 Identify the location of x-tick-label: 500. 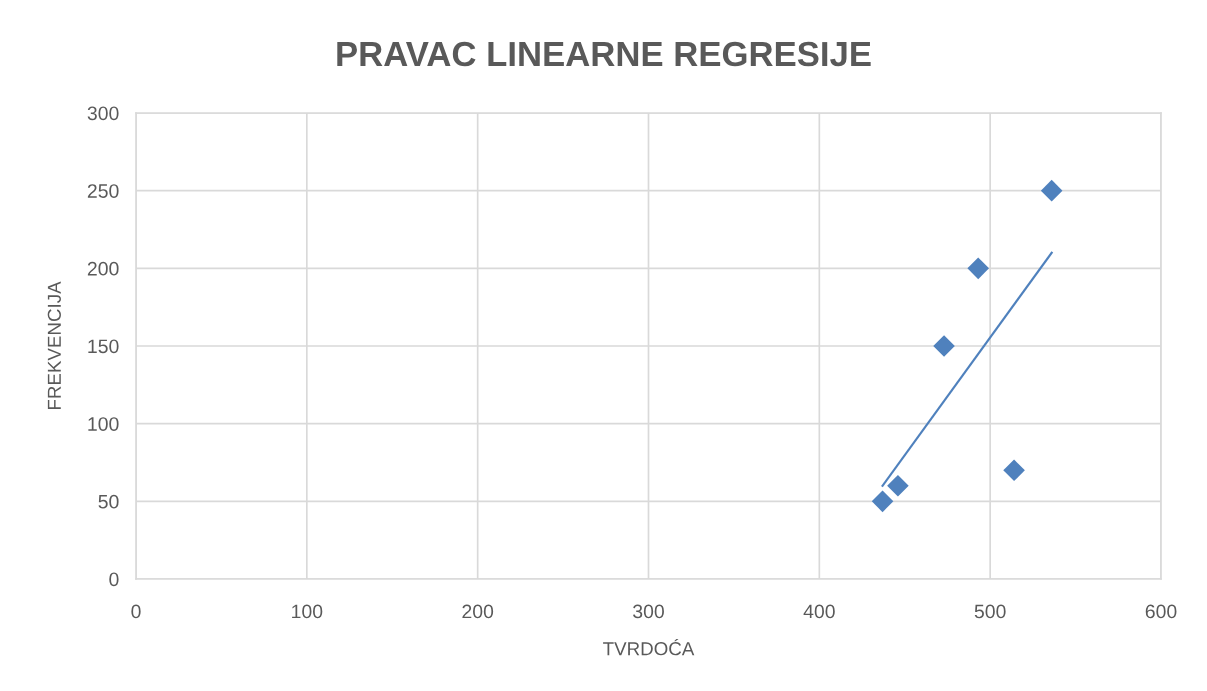
(990, 611).